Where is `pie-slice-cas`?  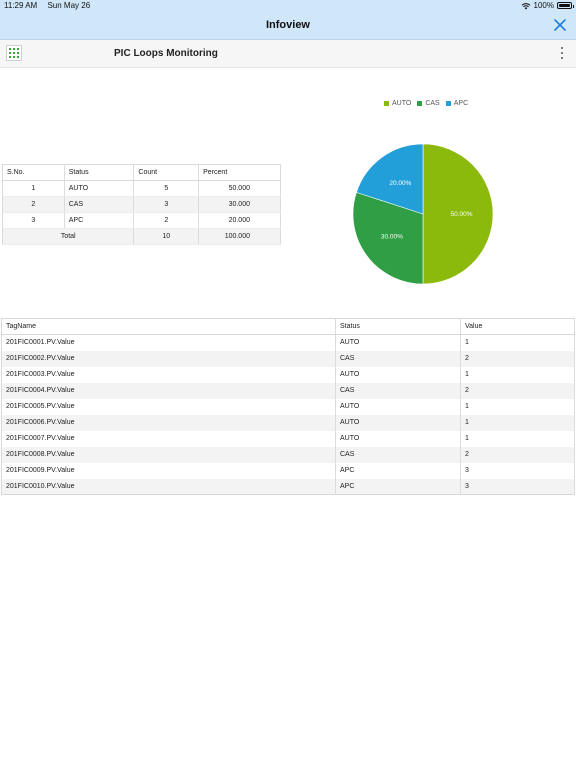 pie-slice-cas is located at coordinates (388, 238).